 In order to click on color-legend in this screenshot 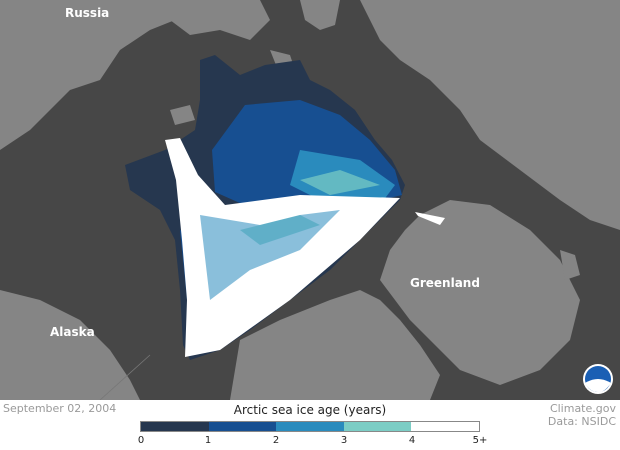, I will do `click(310, 426)`.